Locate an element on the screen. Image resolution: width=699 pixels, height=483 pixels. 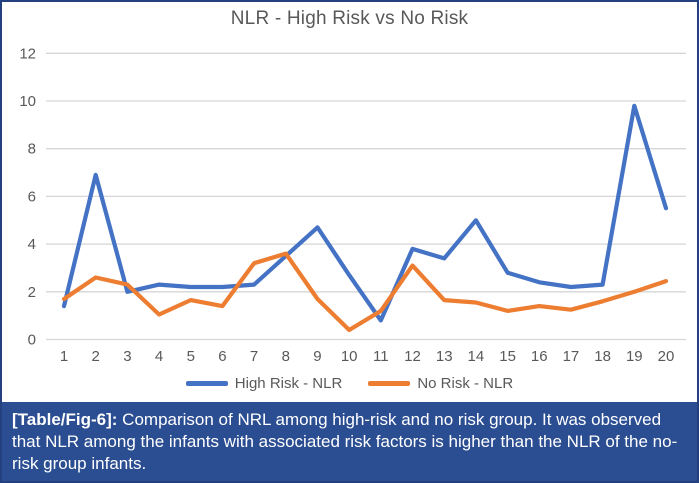
x-tick-label: 16 is located at coordinates (539, 356).